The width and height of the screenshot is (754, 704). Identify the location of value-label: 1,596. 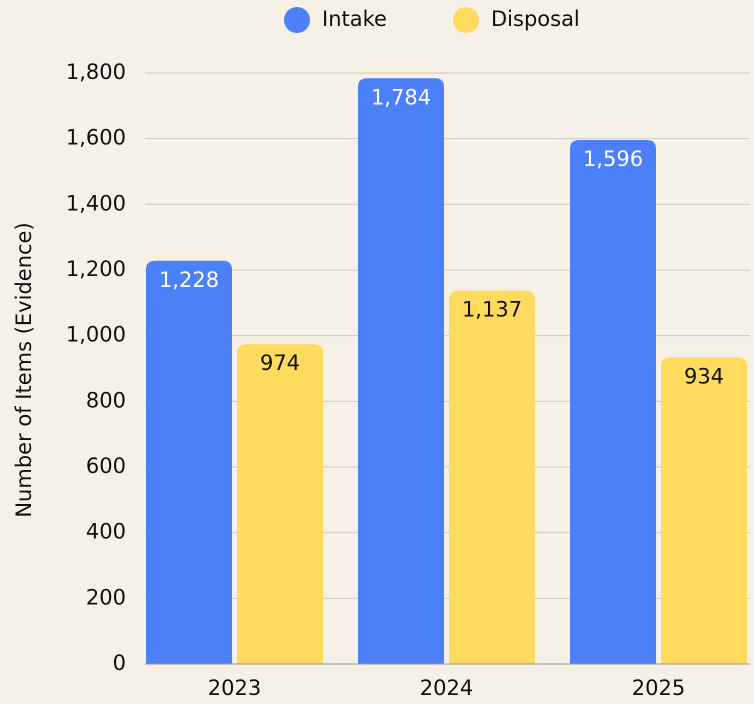
(613, 159).